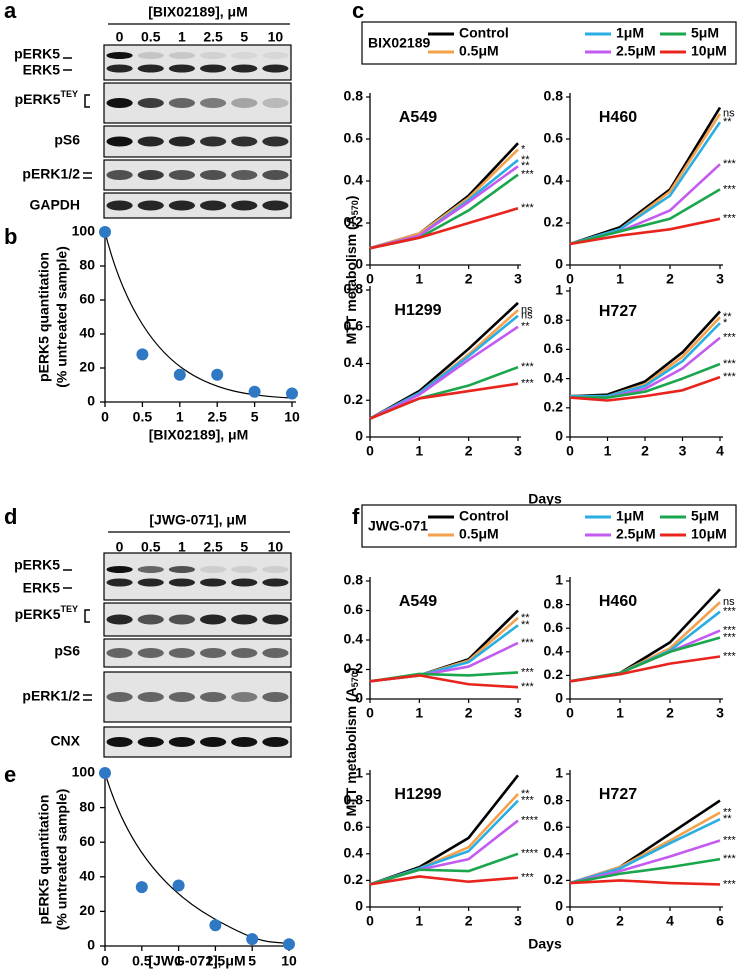 This screenshot has width=748, height=971. What do you see at coordinates (84, 772) in the screenshot?
I see `y-tick-label: 100` at bounding box center [84, 772].